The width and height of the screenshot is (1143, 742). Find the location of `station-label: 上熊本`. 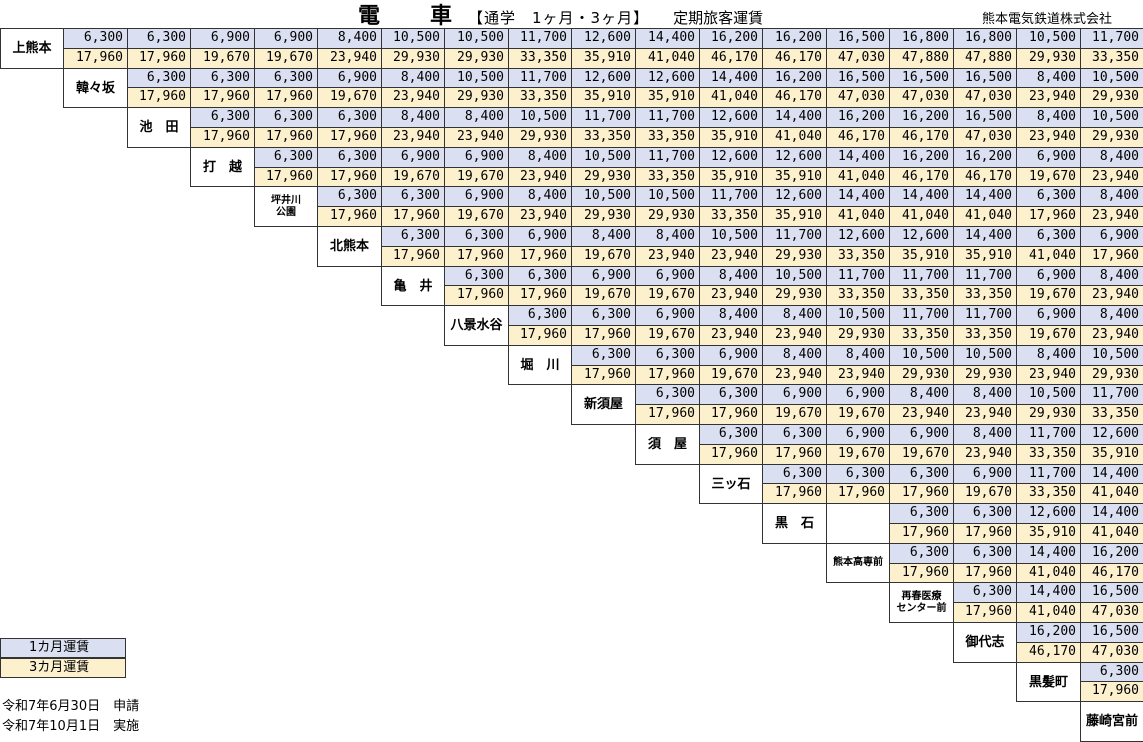

station-label: 上熊本 is located at coordinates (32, 48).